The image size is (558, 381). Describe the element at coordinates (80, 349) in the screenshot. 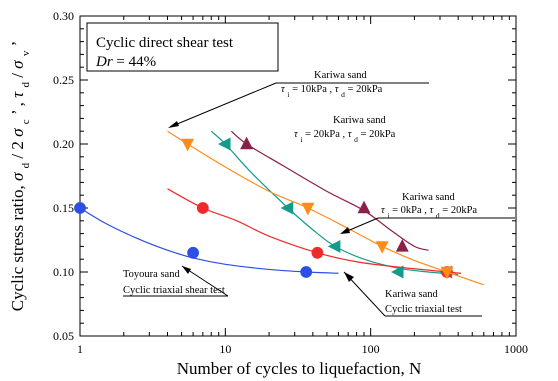

I see `x-tick-label: 1` at that location.